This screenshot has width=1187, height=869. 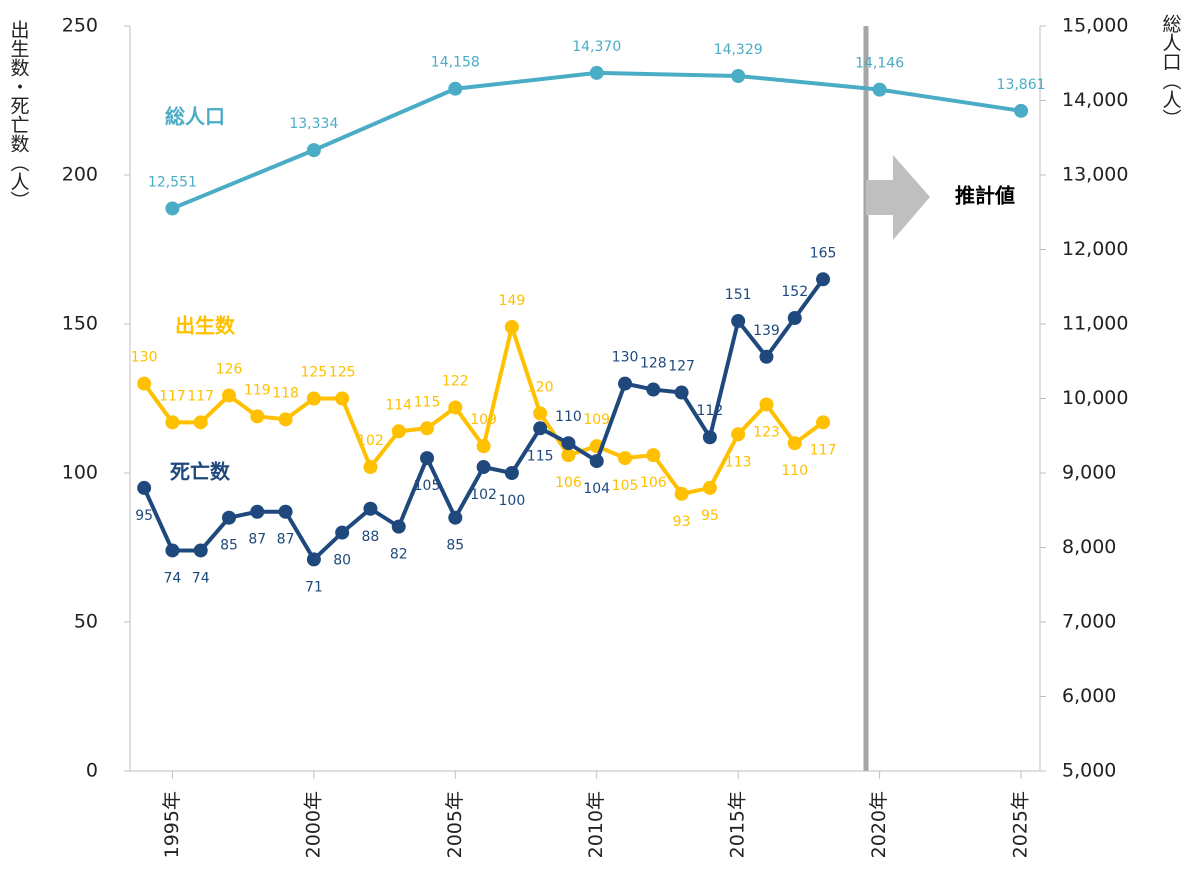 What do you see at coordinates (205, 326) in the screenshot?
I see `legend-label: 出生数` at bounding box center [205, 326].